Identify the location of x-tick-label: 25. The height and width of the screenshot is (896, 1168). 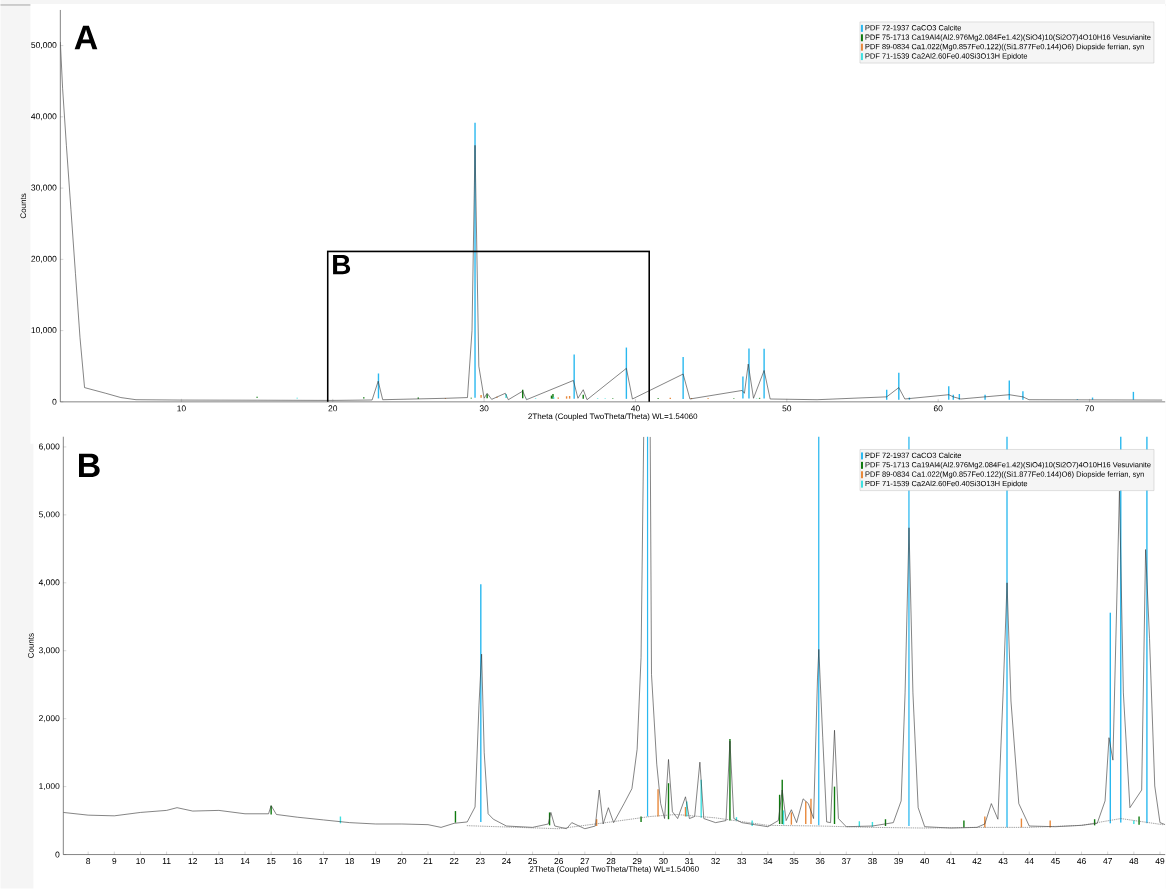
(532, 860).